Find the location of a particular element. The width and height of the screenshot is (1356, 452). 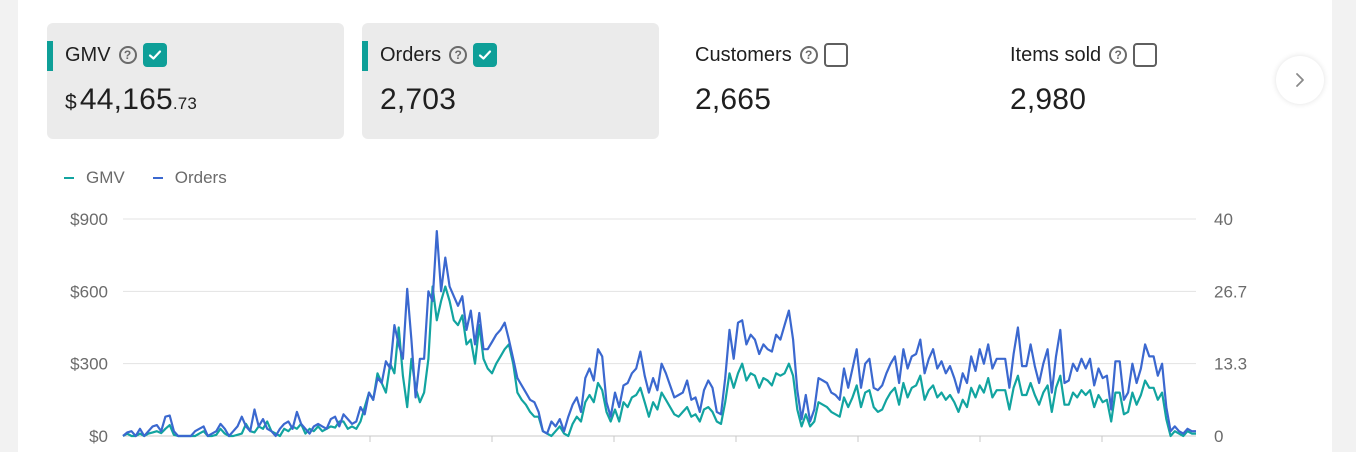

value-main: 2,665 is located at coordinates (733, 99).